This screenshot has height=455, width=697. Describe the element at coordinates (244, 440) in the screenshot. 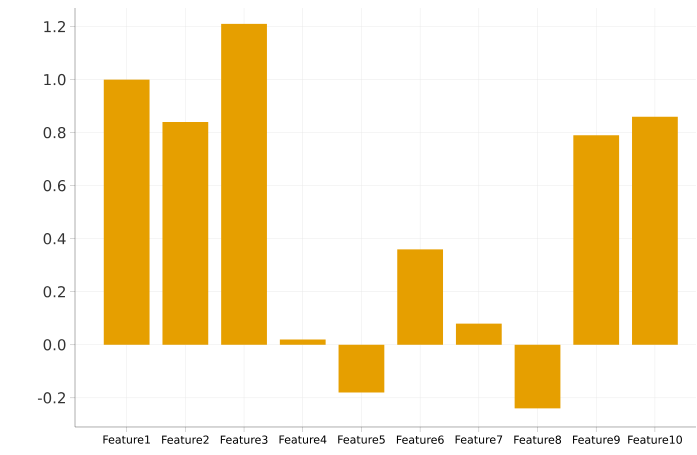

I see `x-tick-label: Feature3` at that location.